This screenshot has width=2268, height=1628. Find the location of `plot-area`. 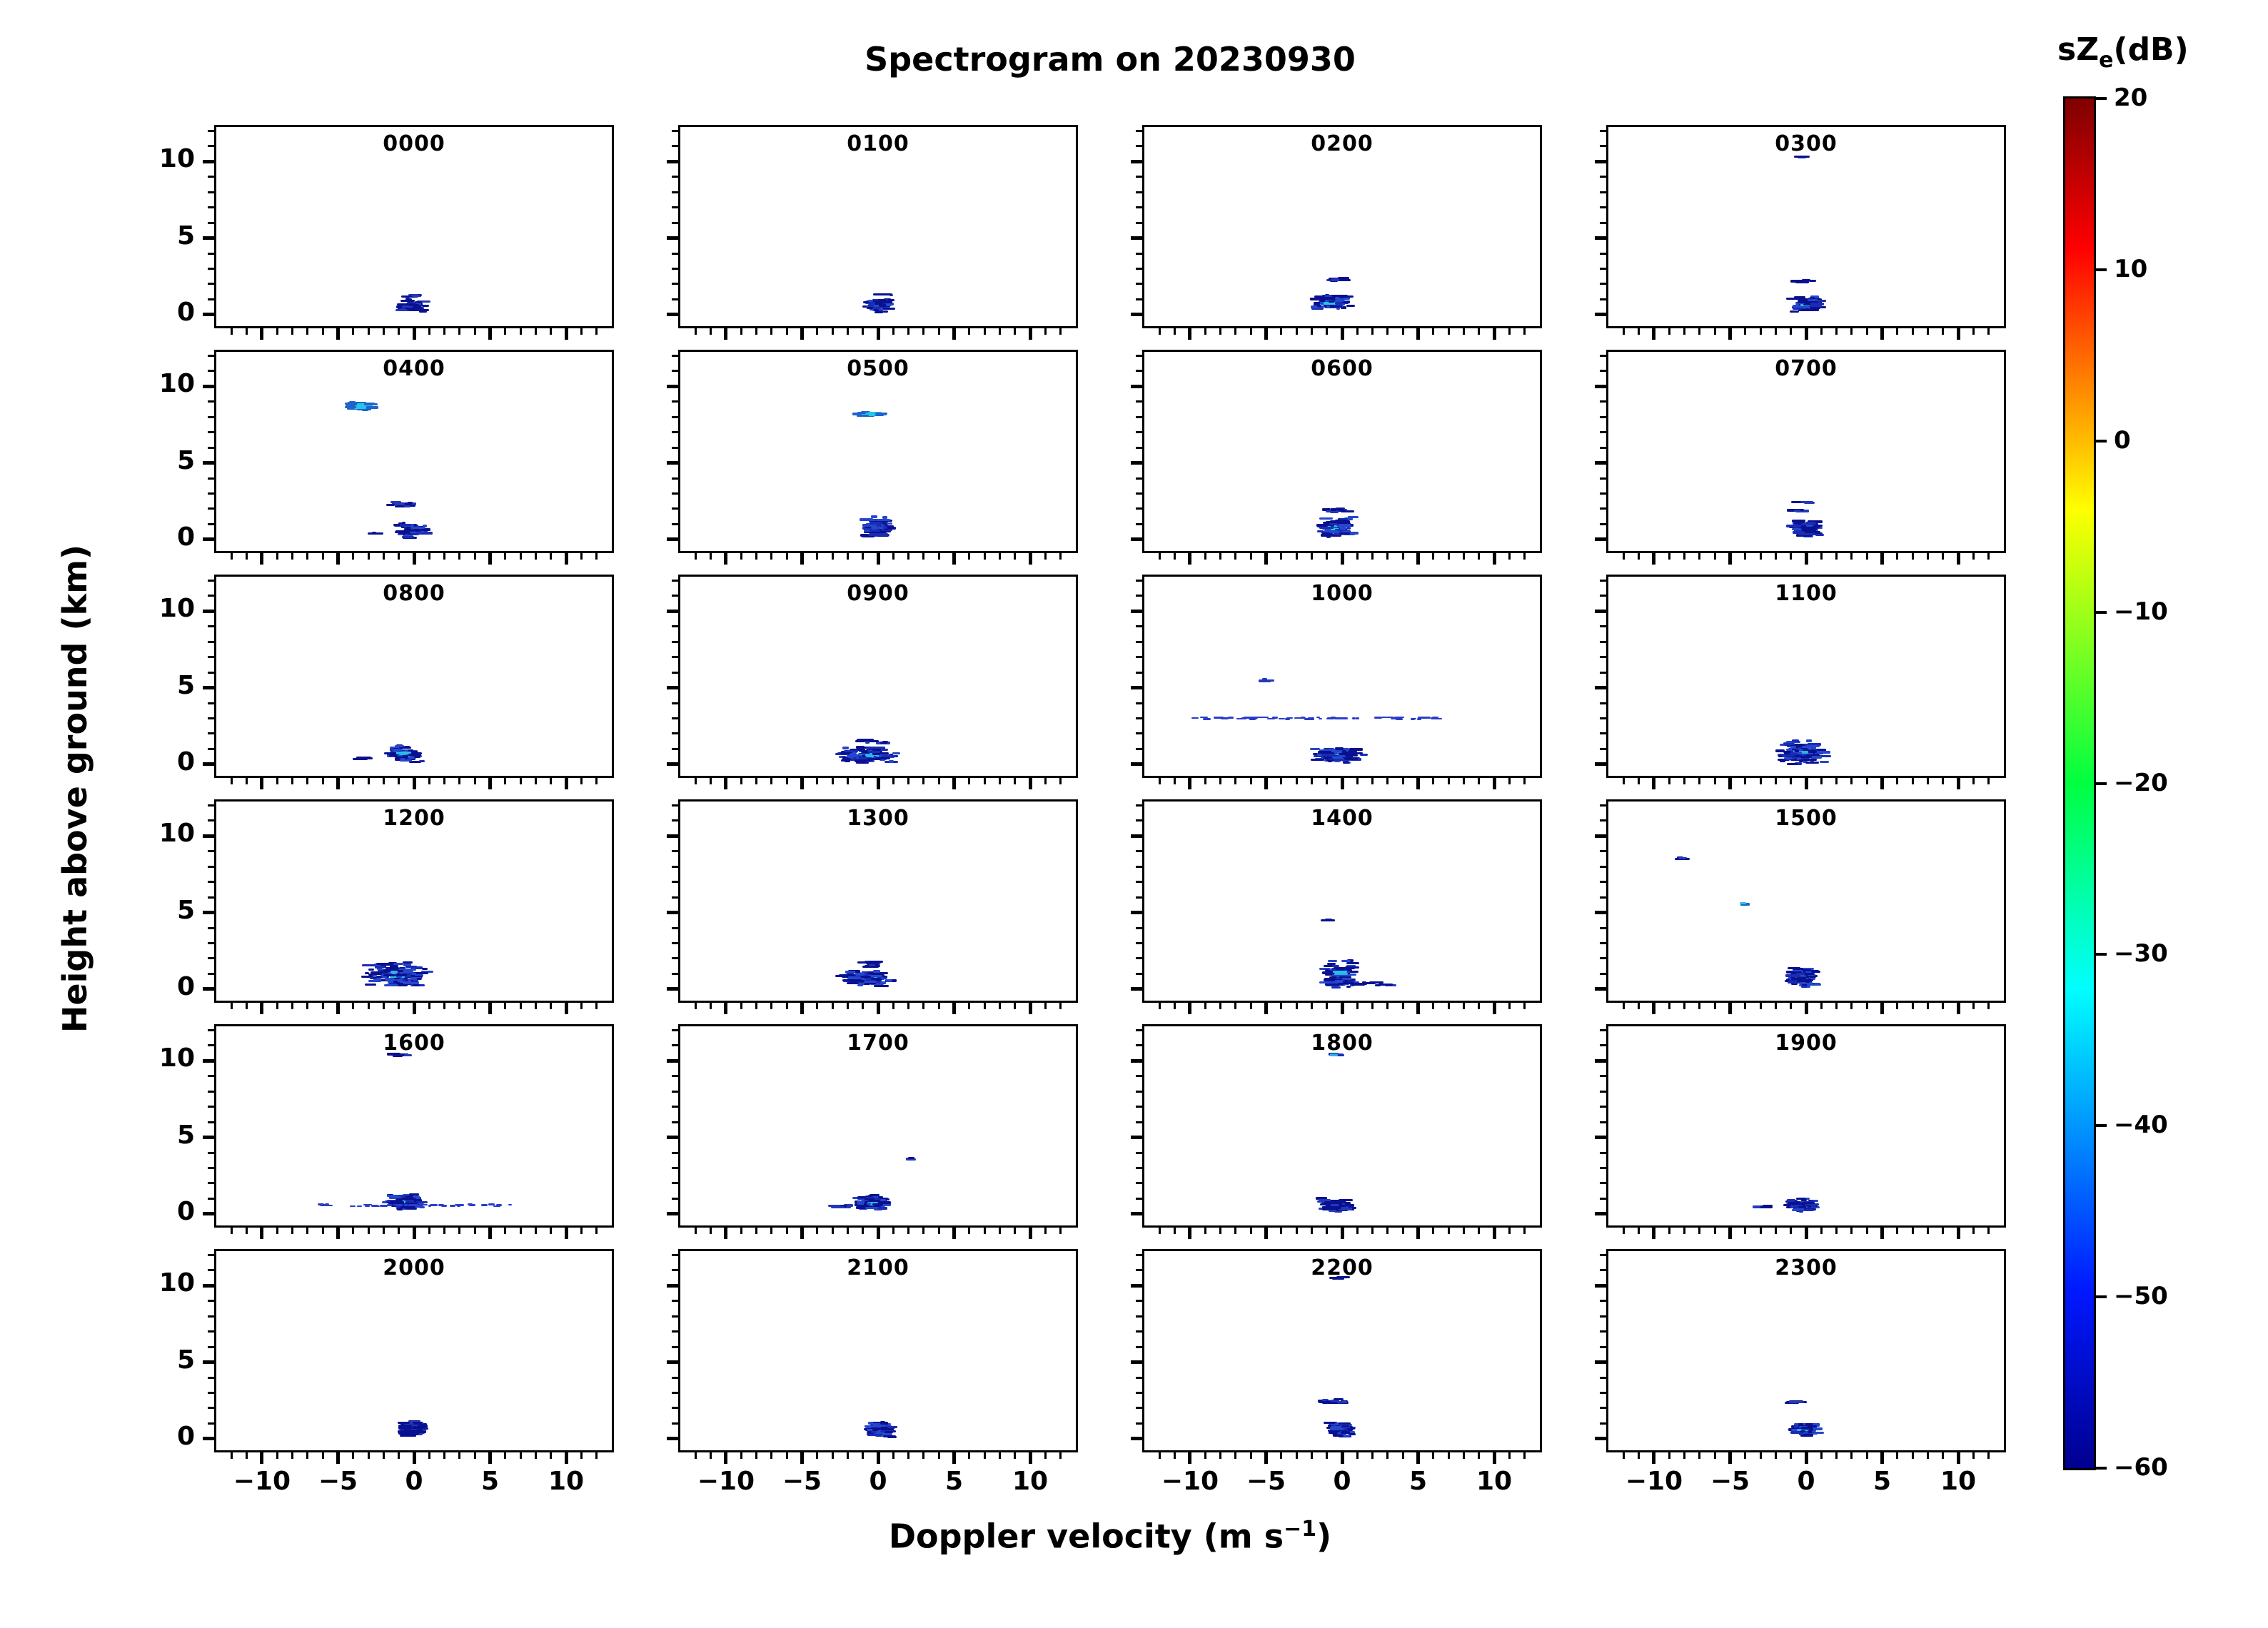

plot-area is located at coordinates (414, 226).